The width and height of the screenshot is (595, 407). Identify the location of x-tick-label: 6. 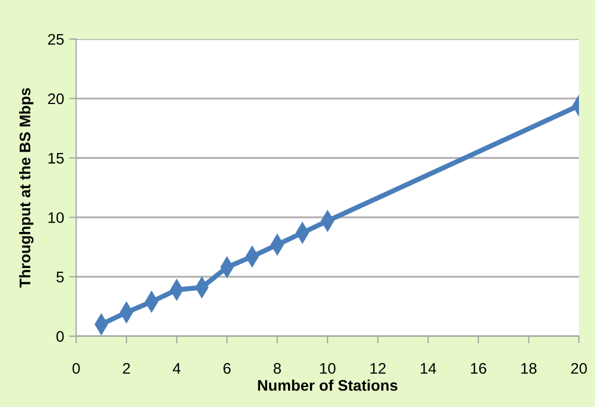
(227, 368).